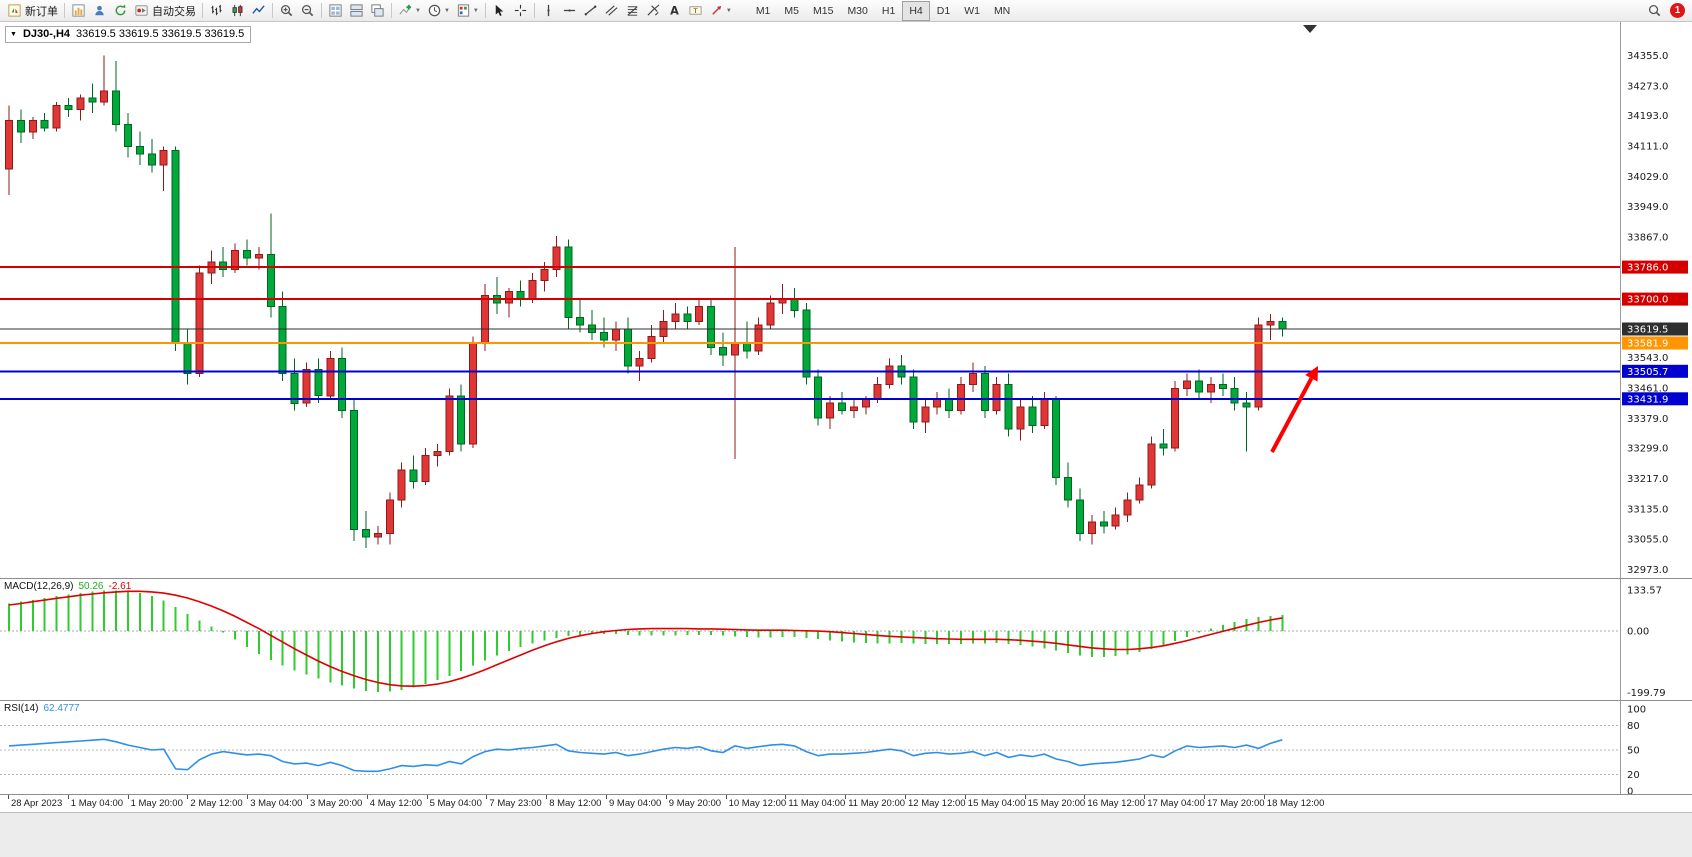 The width and height of the screenshot is (1692, 857). What do you see at coordinates (1294, 409) in the screenshot?
I see `arrow-annotation` at bounding box center [1294, 409].